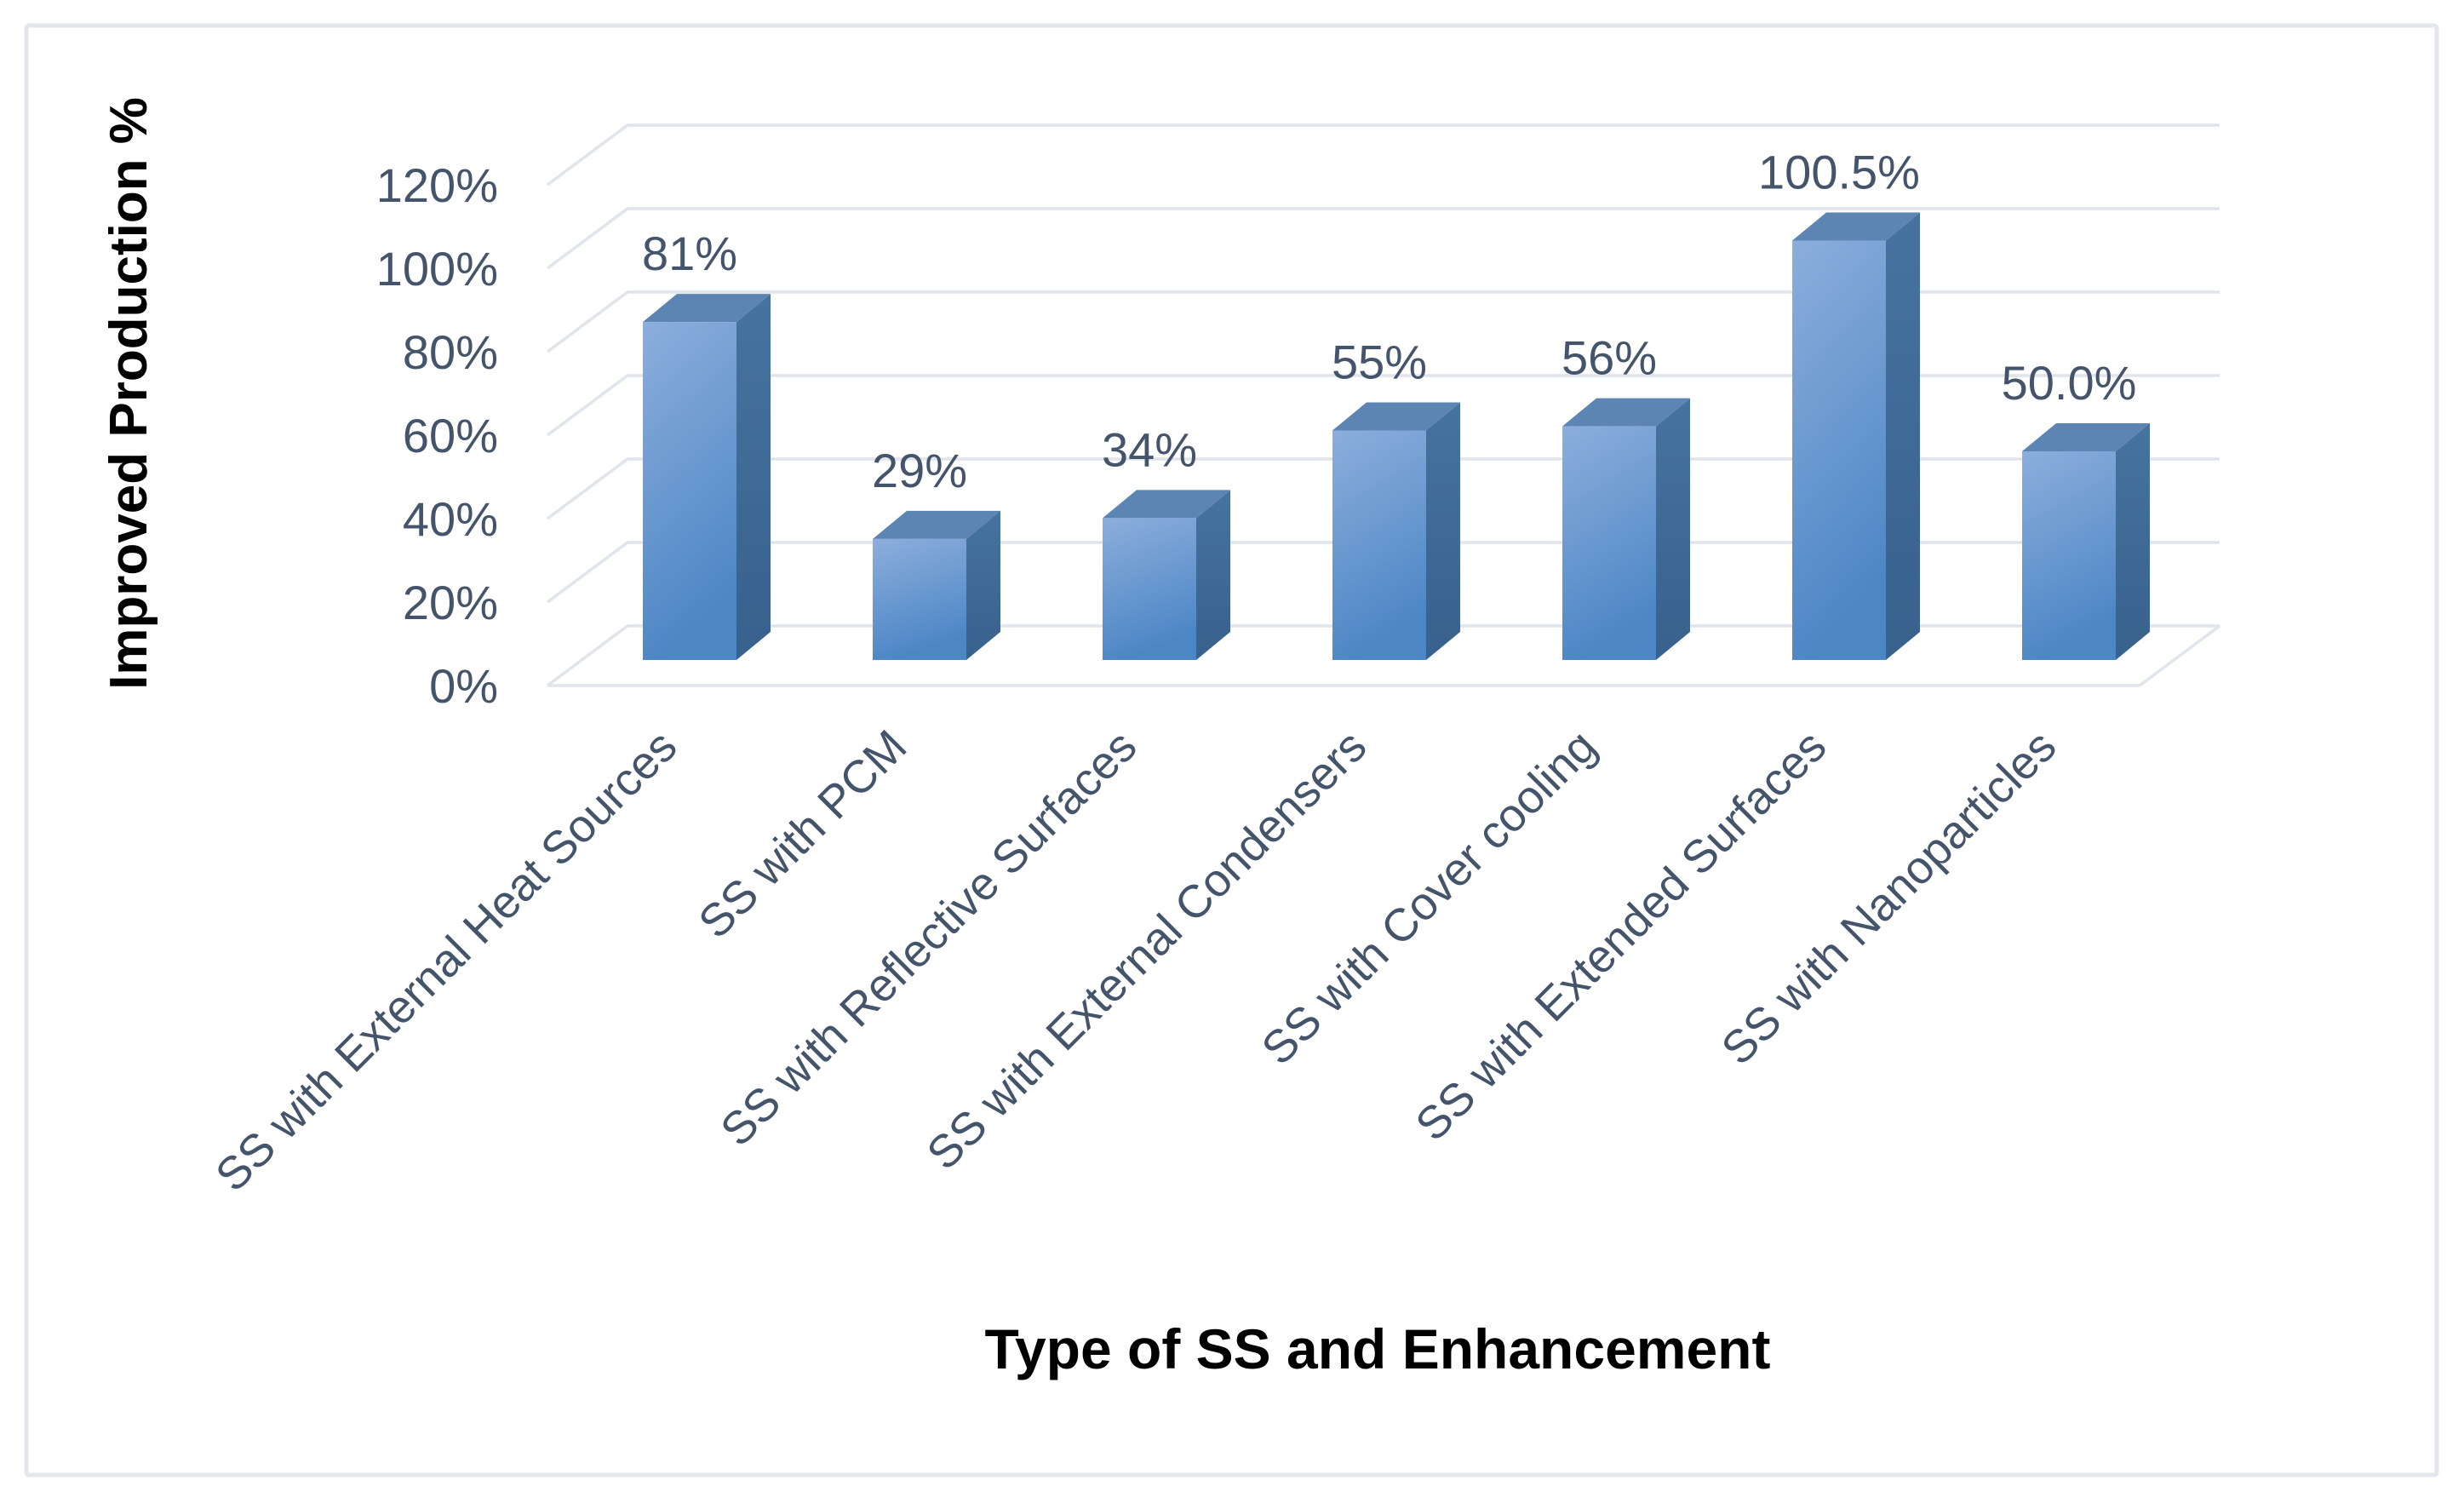 The height and width of the screenshot is (1509, 2464). Describe the element at coordinates (2179, 655) in the screenshot. I see `floor-right-edge` at that location.